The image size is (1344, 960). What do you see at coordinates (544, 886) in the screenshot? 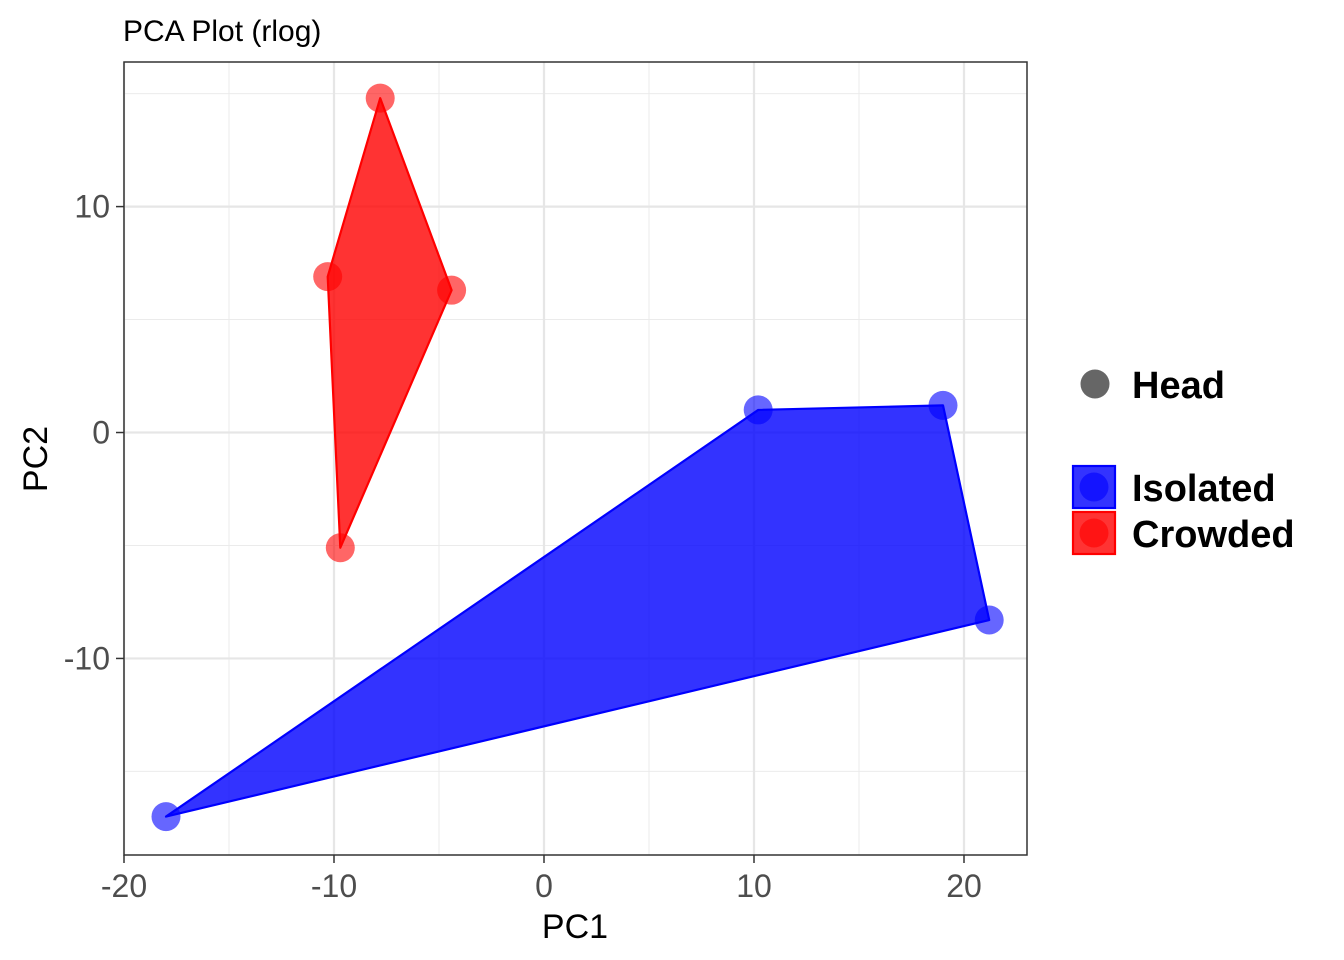
I see `x-tick-label: 0` at bounding box center [544, 886].